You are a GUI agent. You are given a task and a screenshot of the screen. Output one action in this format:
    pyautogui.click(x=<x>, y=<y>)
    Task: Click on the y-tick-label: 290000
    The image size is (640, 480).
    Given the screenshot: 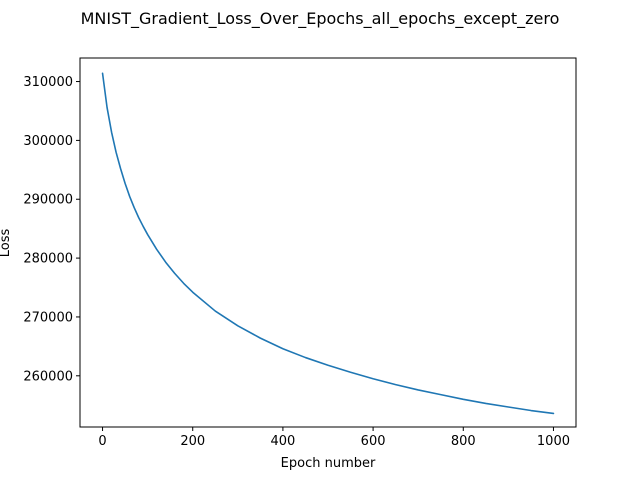 What is the action you would take?
    pyautogui.click(x=48, y=200)
    